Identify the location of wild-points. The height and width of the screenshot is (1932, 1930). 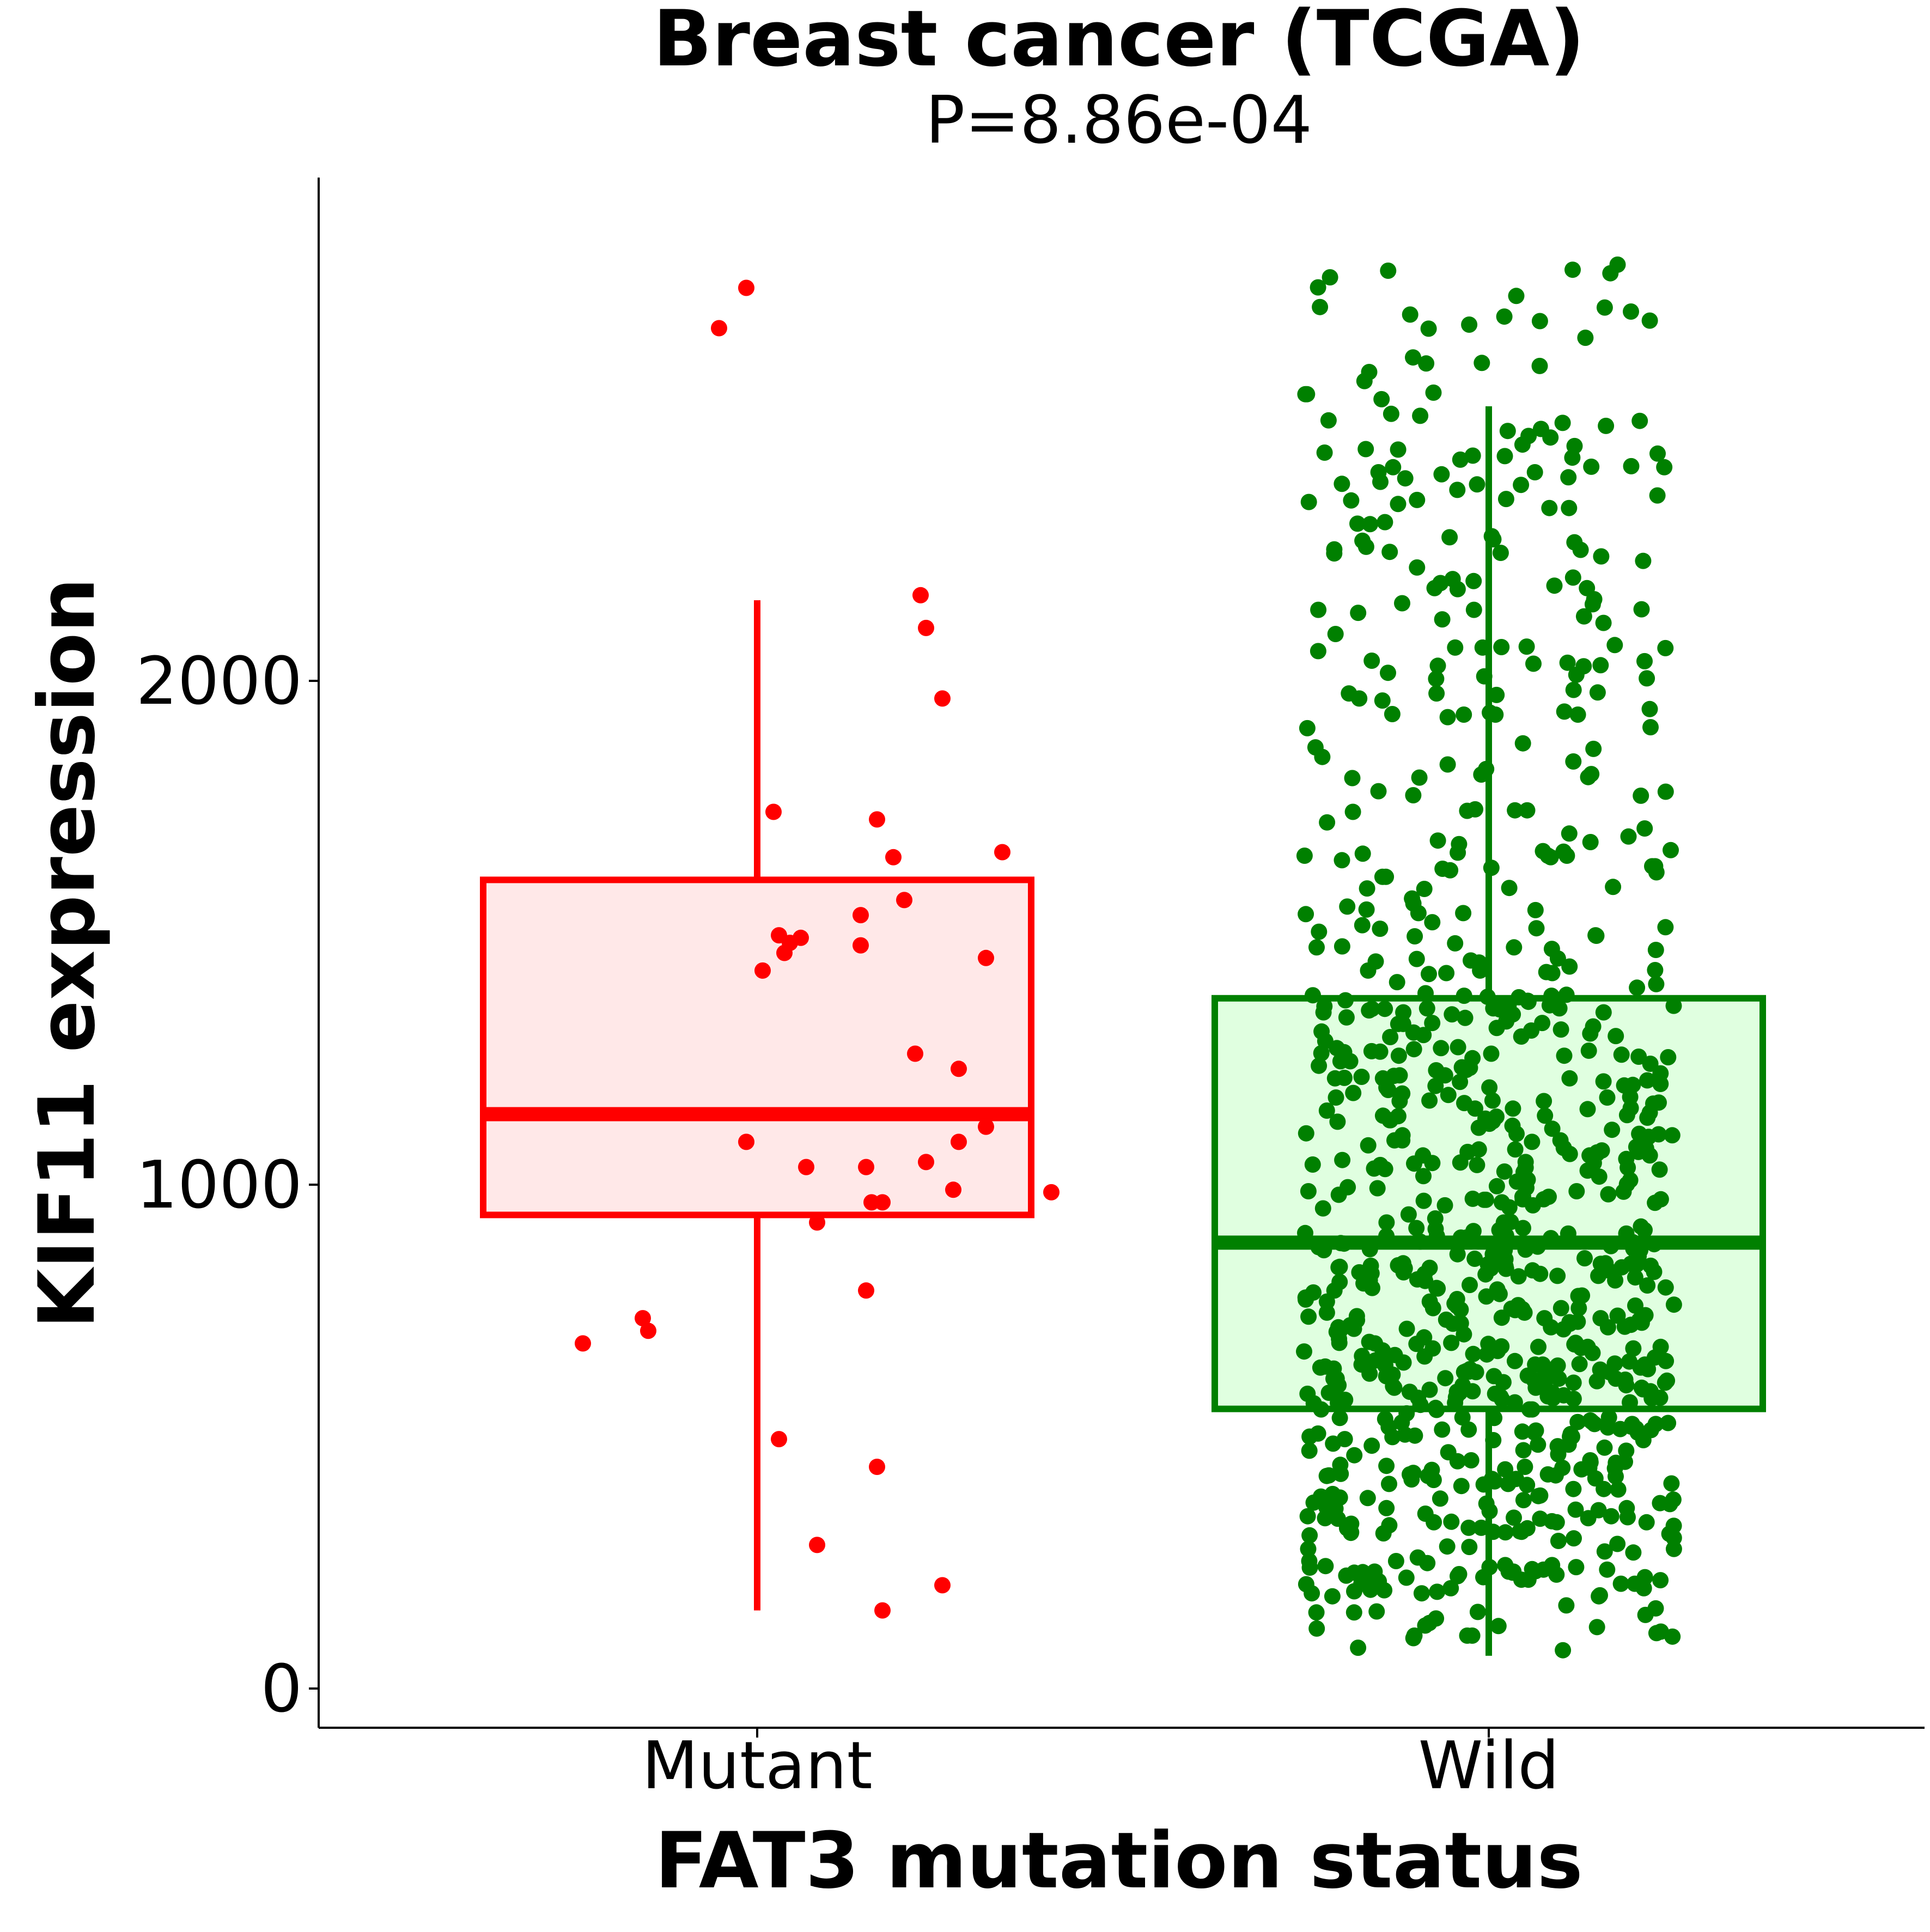
(1489, 957).